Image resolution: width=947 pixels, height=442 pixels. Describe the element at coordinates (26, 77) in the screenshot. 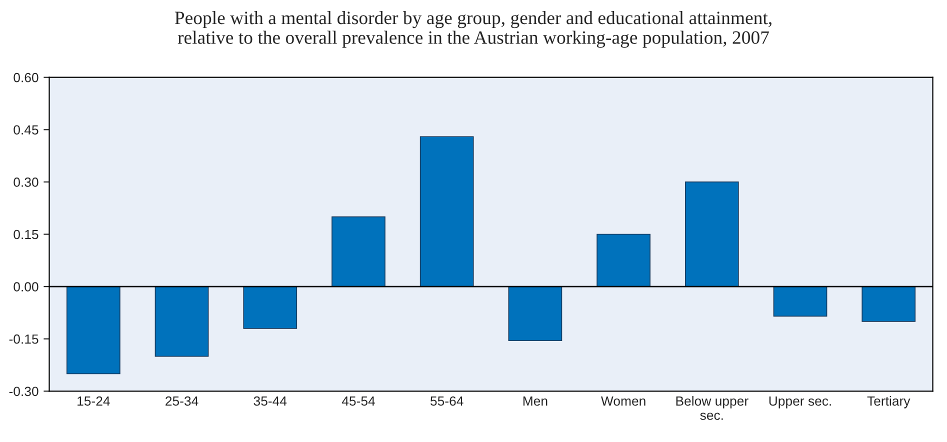

I see `y-tick-label: 0.60` at that location.